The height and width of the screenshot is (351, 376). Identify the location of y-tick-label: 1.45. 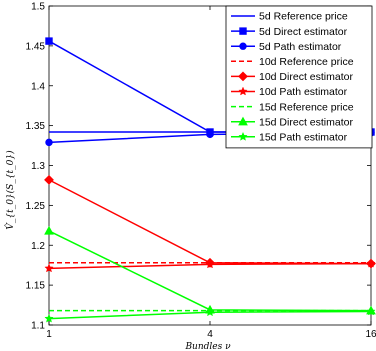
(36, 46).